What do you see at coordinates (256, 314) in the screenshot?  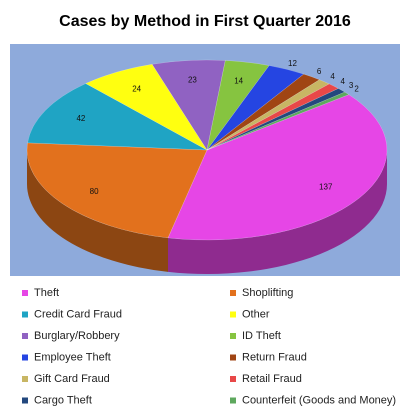 I see `legend-label: Other` at bounding box center [256, 314].